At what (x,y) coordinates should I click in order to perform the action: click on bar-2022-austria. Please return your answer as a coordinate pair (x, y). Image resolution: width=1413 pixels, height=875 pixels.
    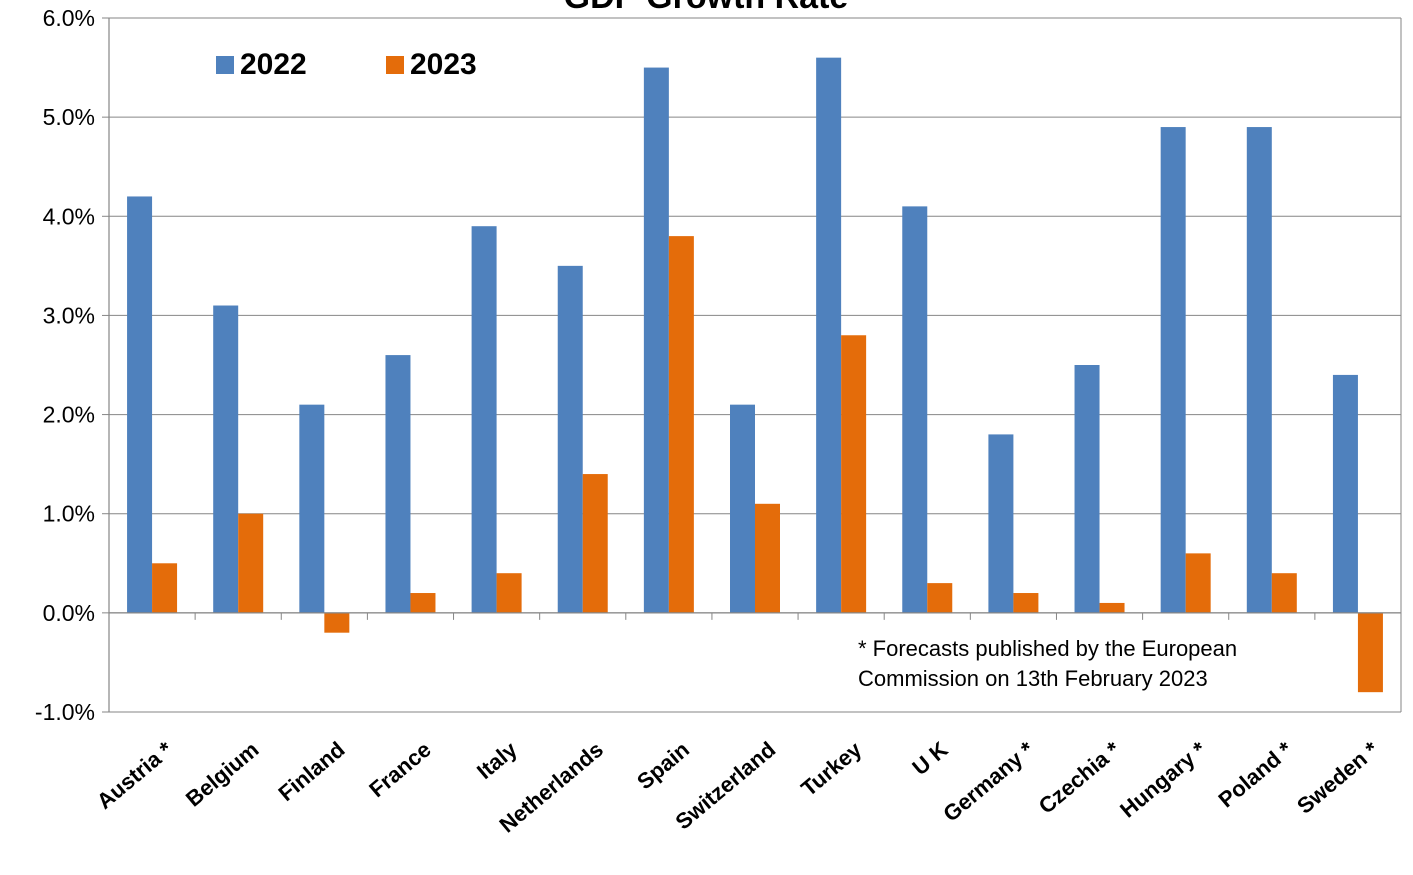
    Looking at the image, I should click on (140, 404).